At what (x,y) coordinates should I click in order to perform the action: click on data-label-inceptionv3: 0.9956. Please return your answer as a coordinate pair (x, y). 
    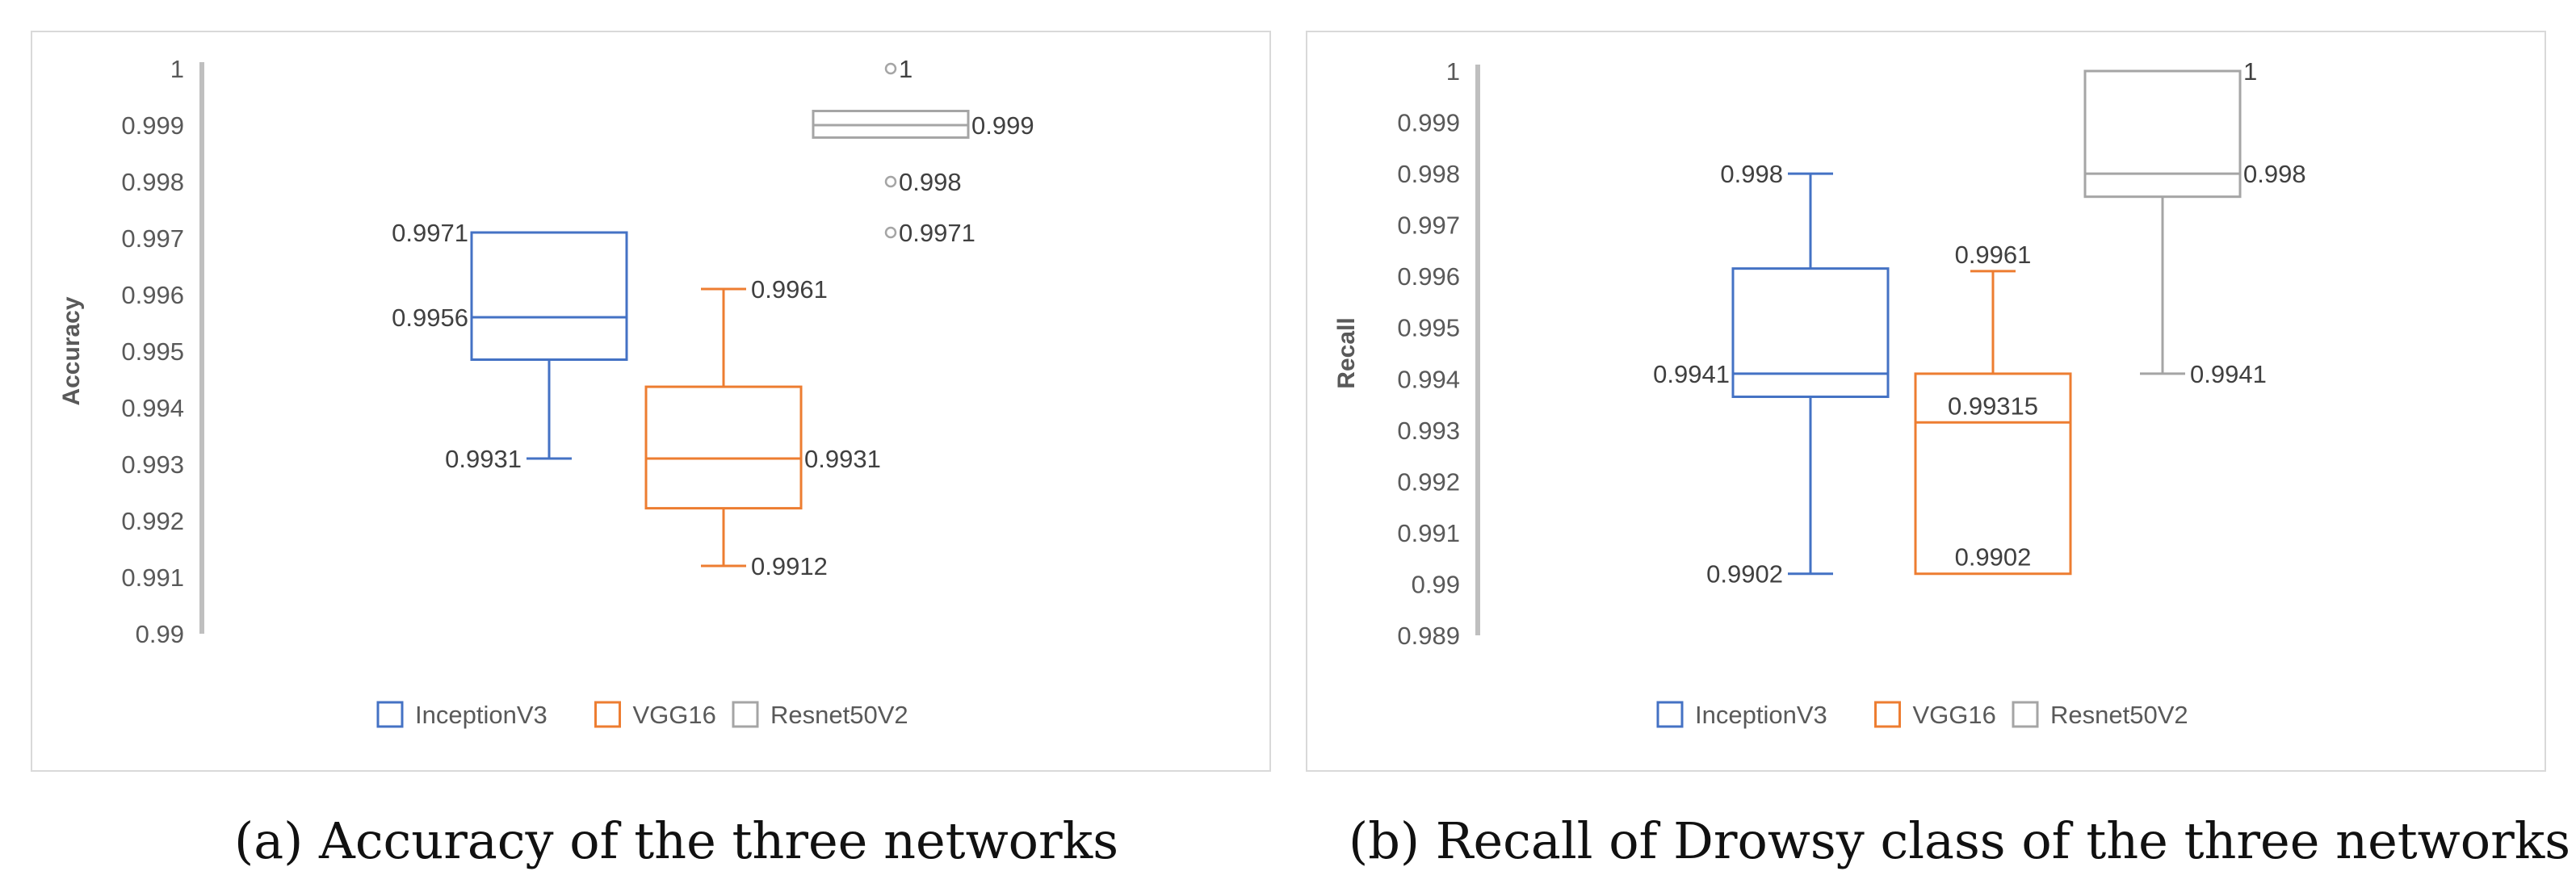
    Looking at the image, I should click on (430, 318).